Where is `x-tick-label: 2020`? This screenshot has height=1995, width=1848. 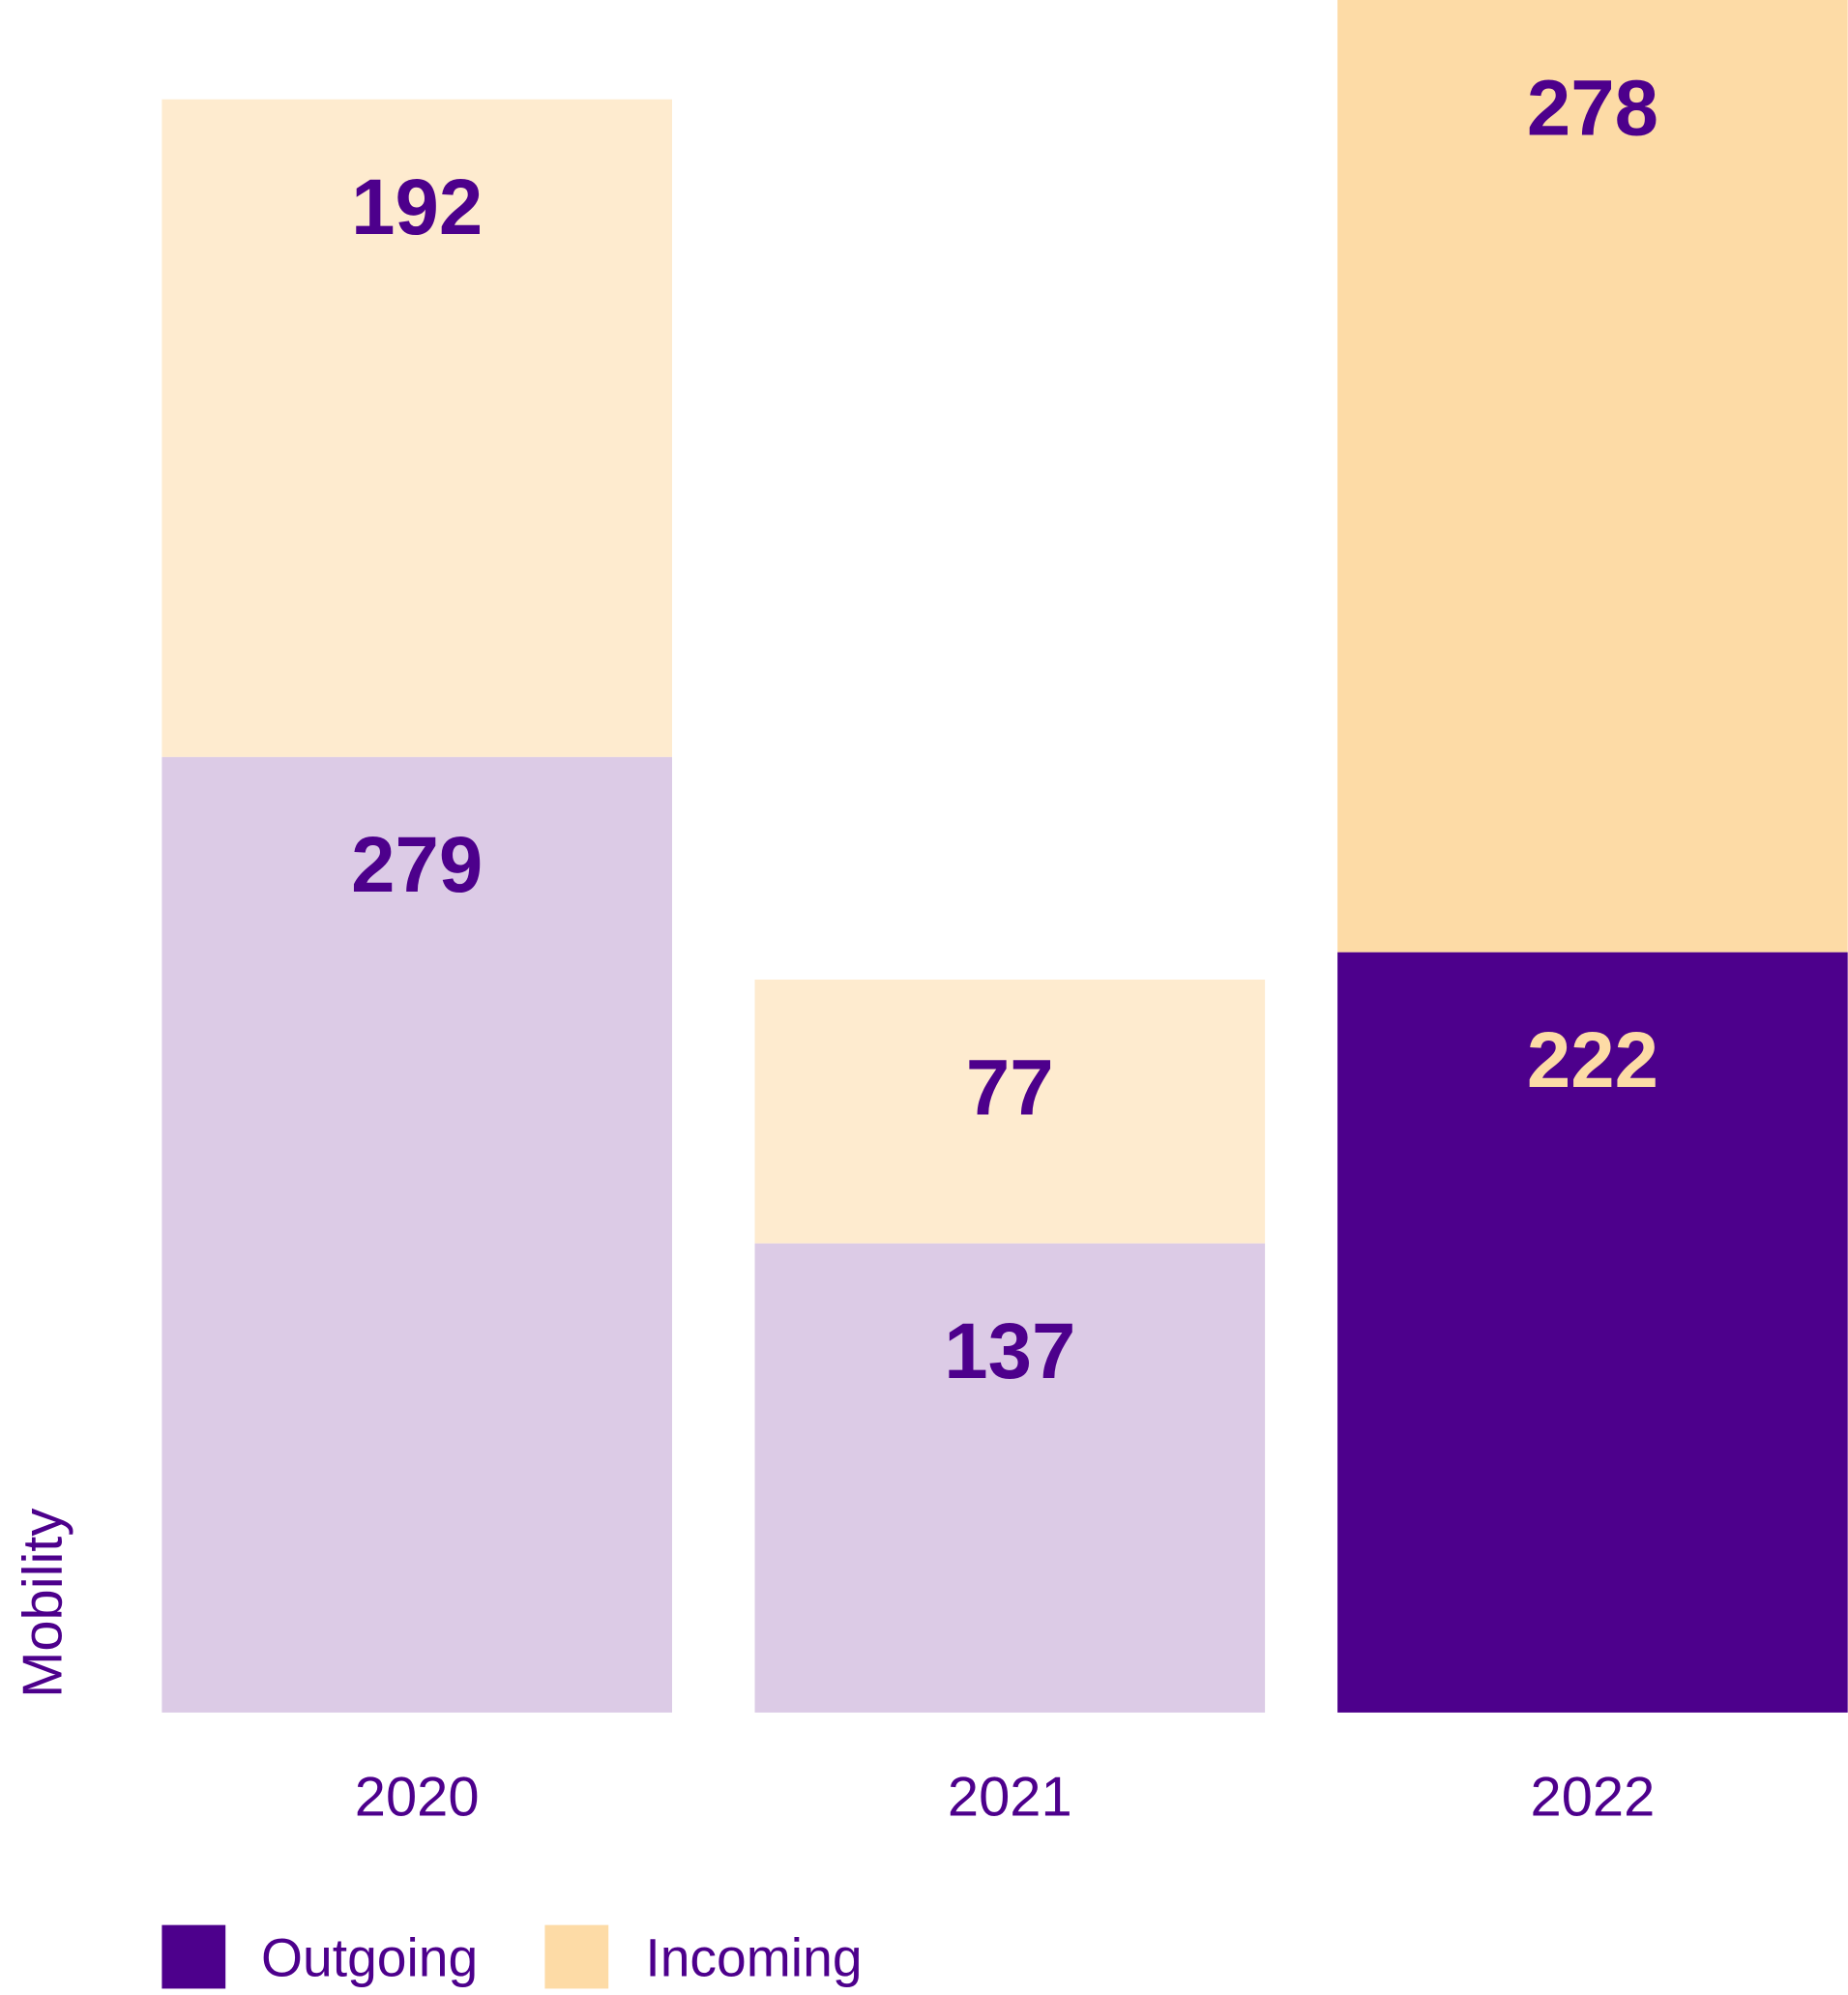
x-tick-label: 2020 is located at coordinates (417, 1797).